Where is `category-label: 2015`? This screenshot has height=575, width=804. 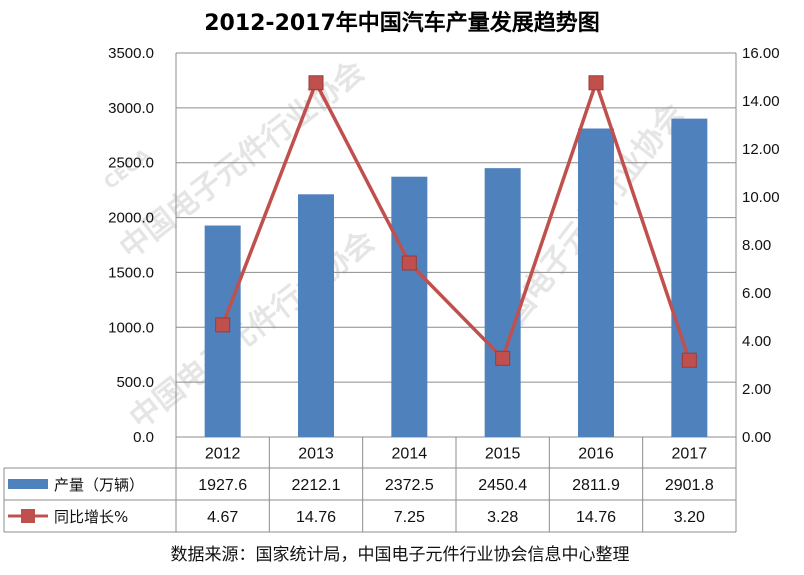 category-label: 2015 is located at coordinates (503, 454).